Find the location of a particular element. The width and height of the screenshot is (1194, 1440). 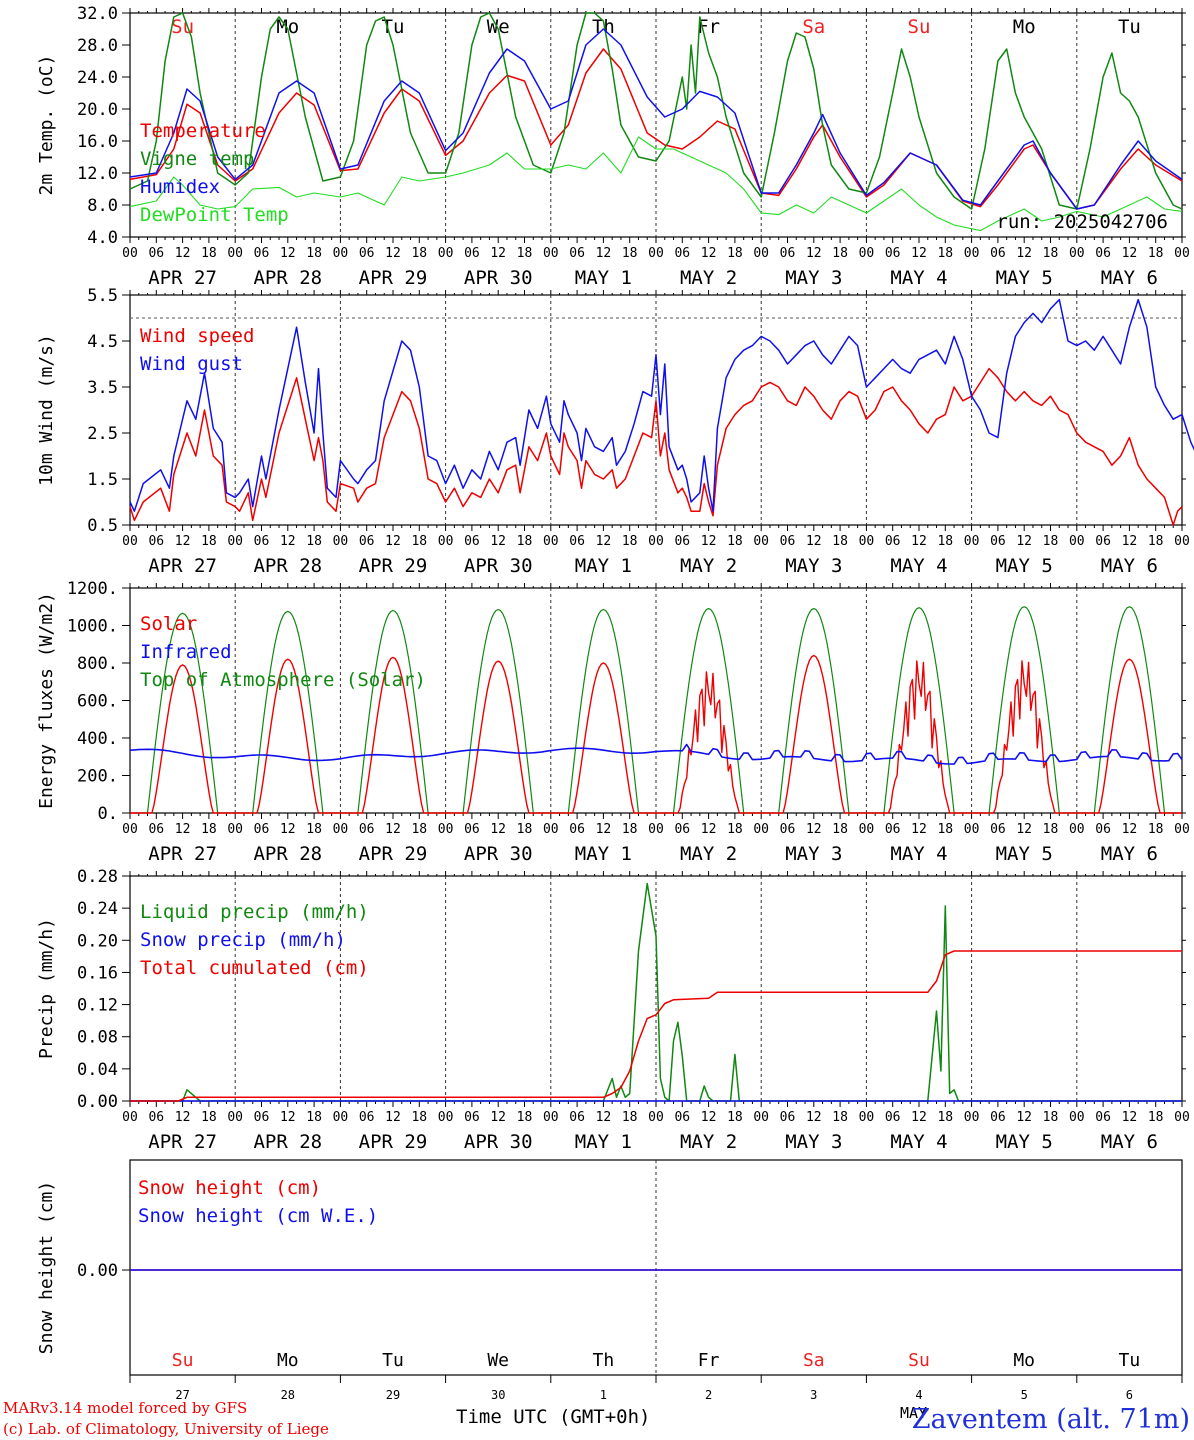

day-name: We is located at coordinates (498, 1360).